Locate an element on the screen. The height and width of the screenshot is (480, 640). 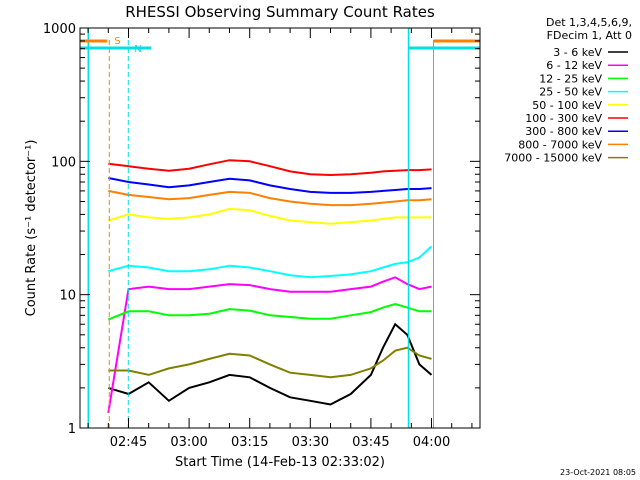
x-tick-label: 02:45 is located at coordinates (128, 442).